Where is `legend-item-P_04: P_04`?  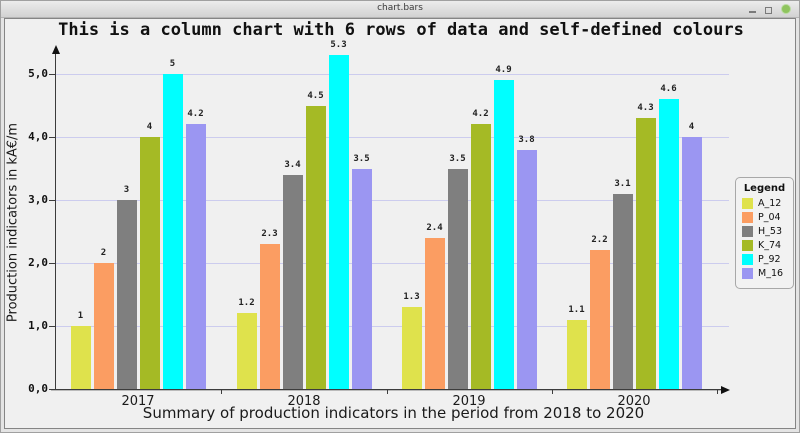
legend-item-P_04: P_04 is located at coordinates (764, 217).